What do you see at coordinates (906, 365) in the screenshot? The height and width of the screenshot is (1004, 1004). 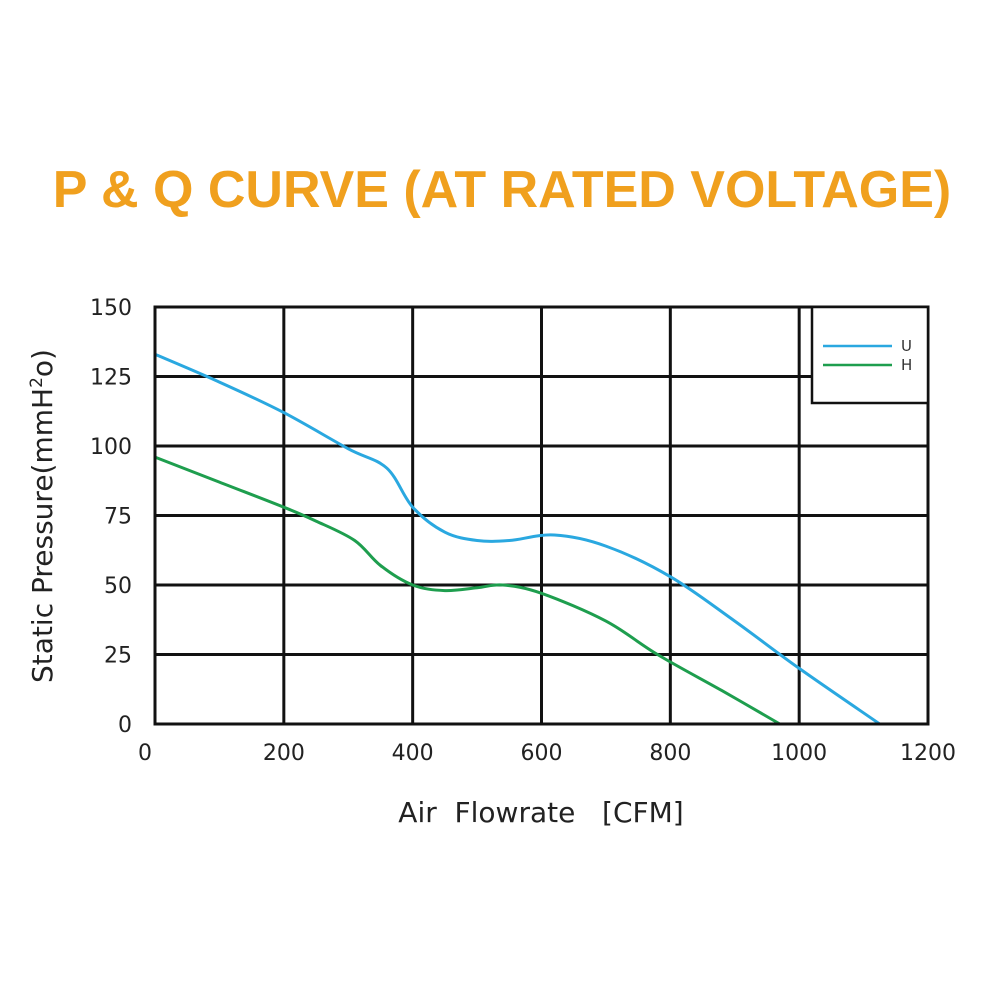 I see `legend-label-H: H` at bounding box center [906, 365].